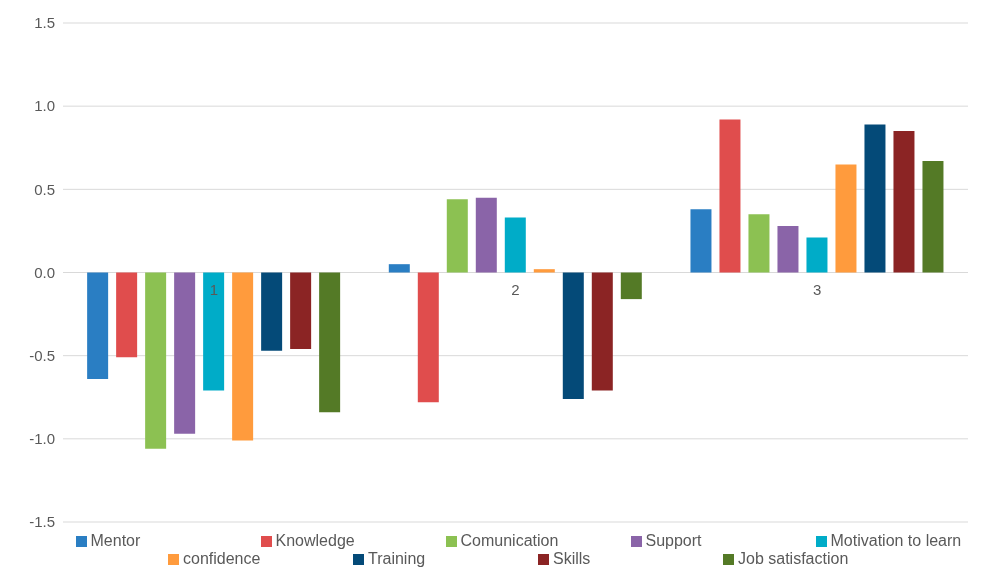  What do you see at coordinates (674, 541) in the screenshot?
I see `legend-label: Support` at bounding box center [674, 541].